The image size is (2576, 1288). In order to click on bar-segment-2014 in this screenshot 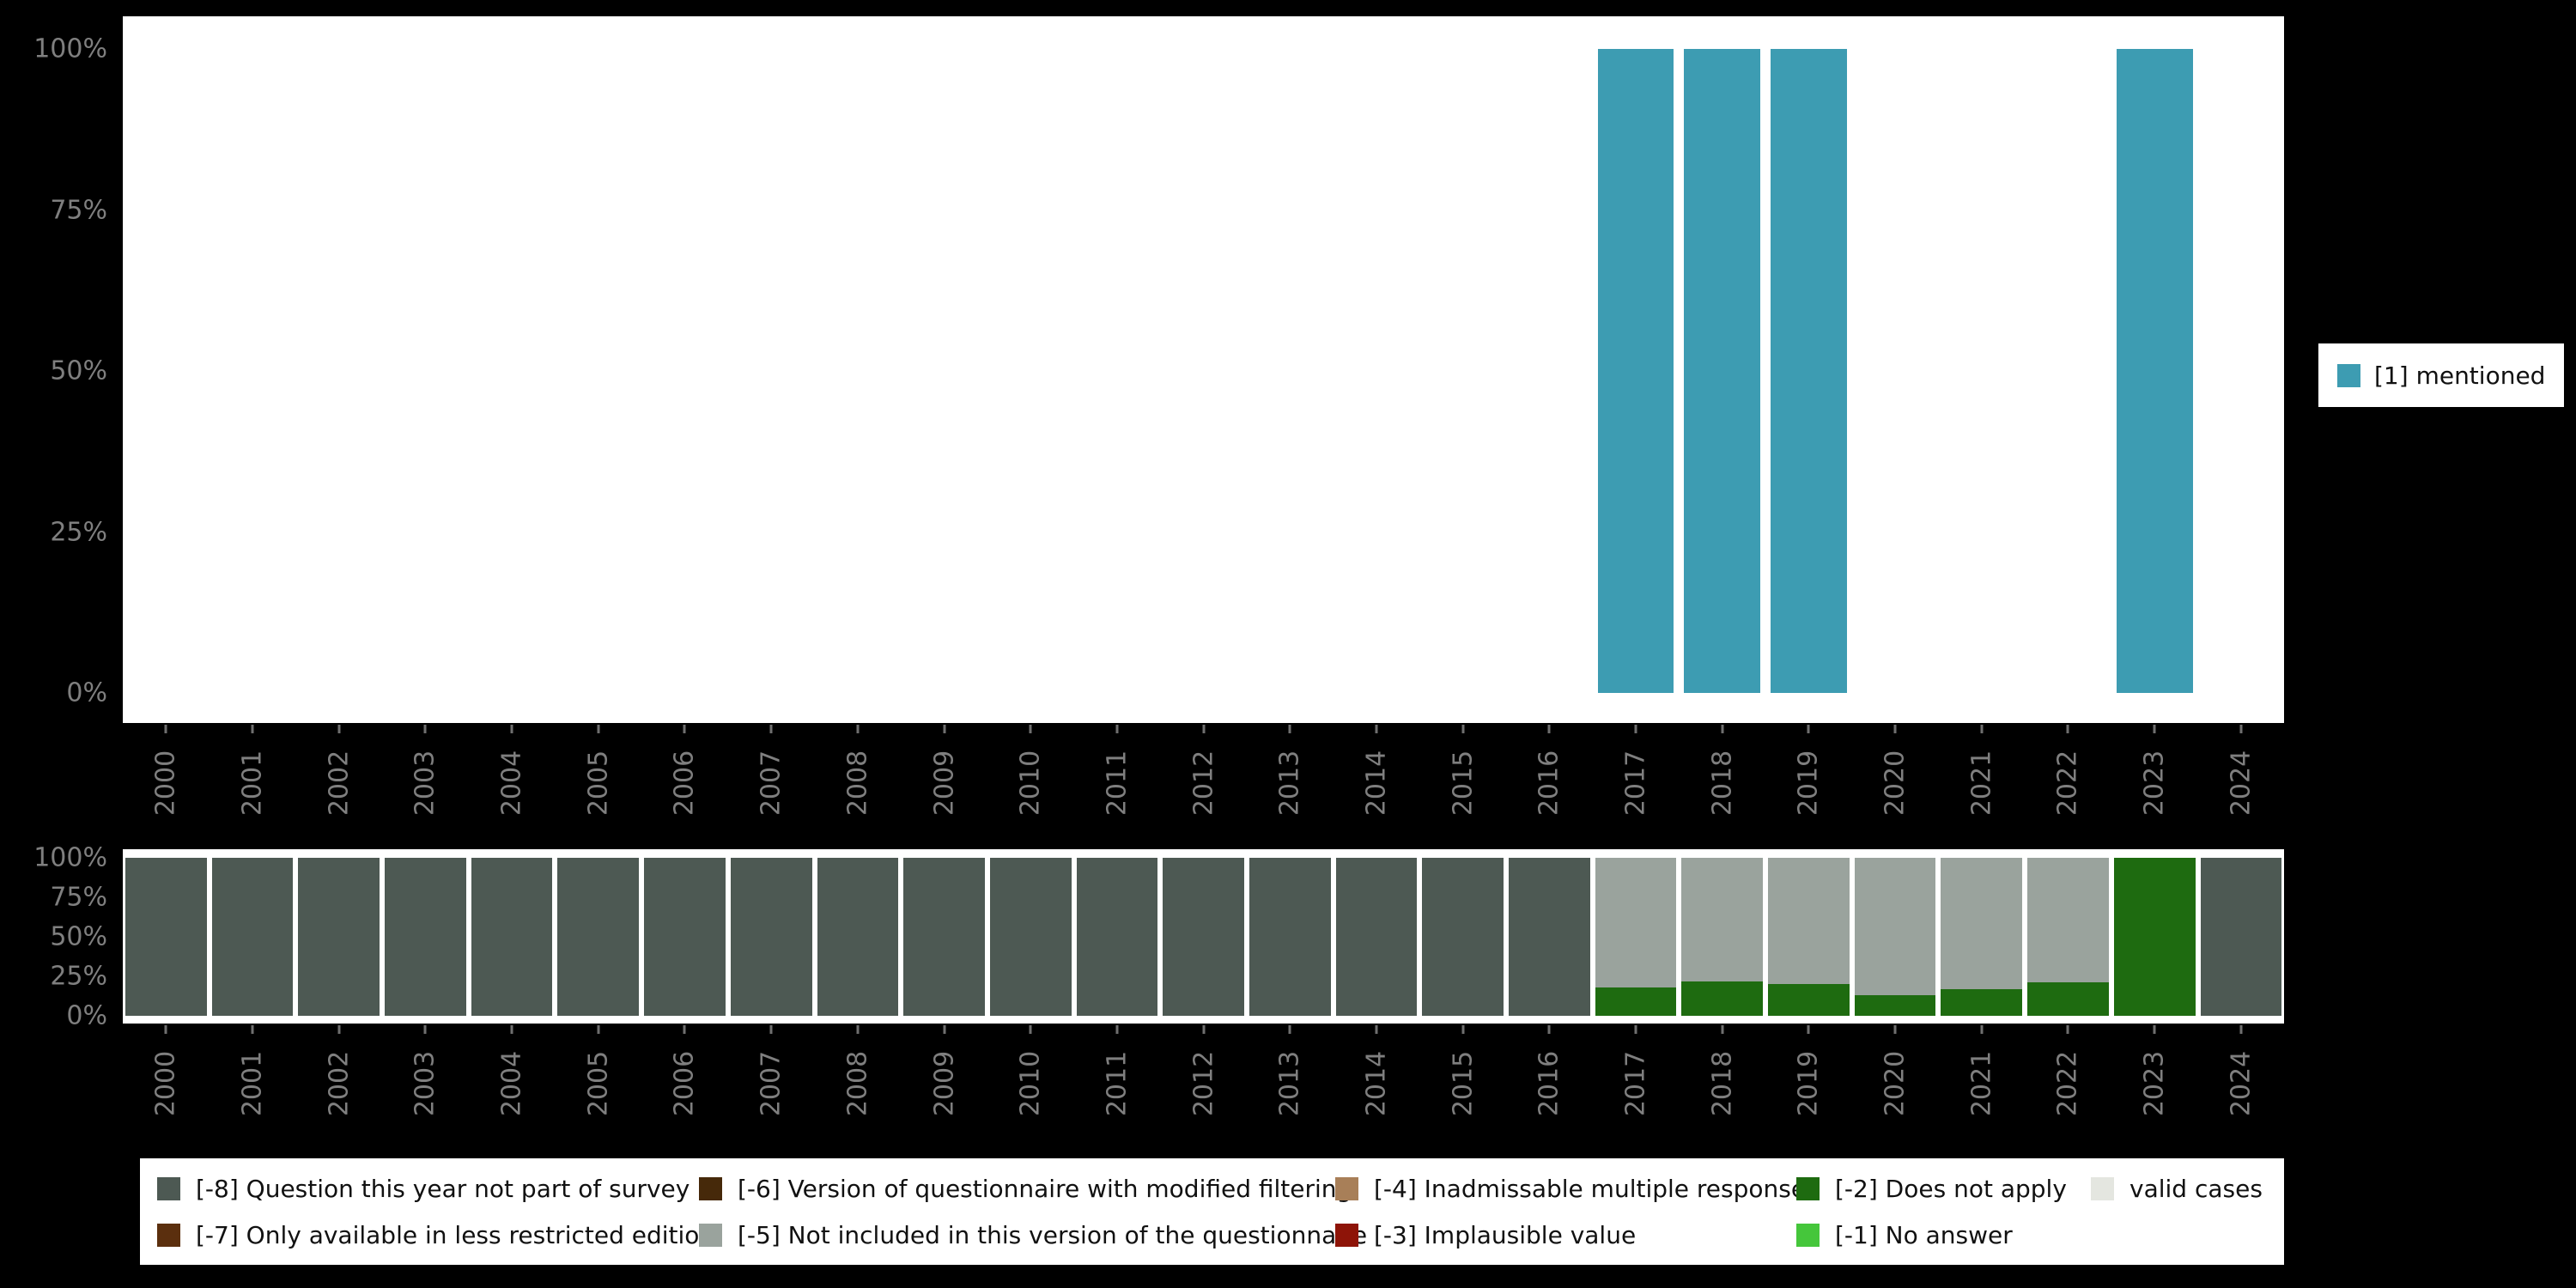, I will do `click(1376, 937)`.